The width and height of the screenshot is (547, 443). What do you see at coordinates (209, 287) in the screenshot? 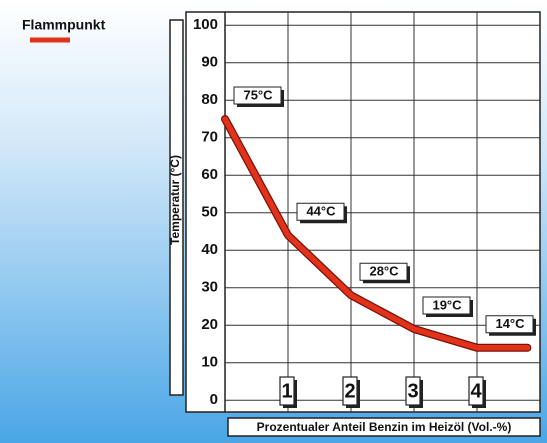
I see `y-tick-label: 30` at bounding box center [209, 287].